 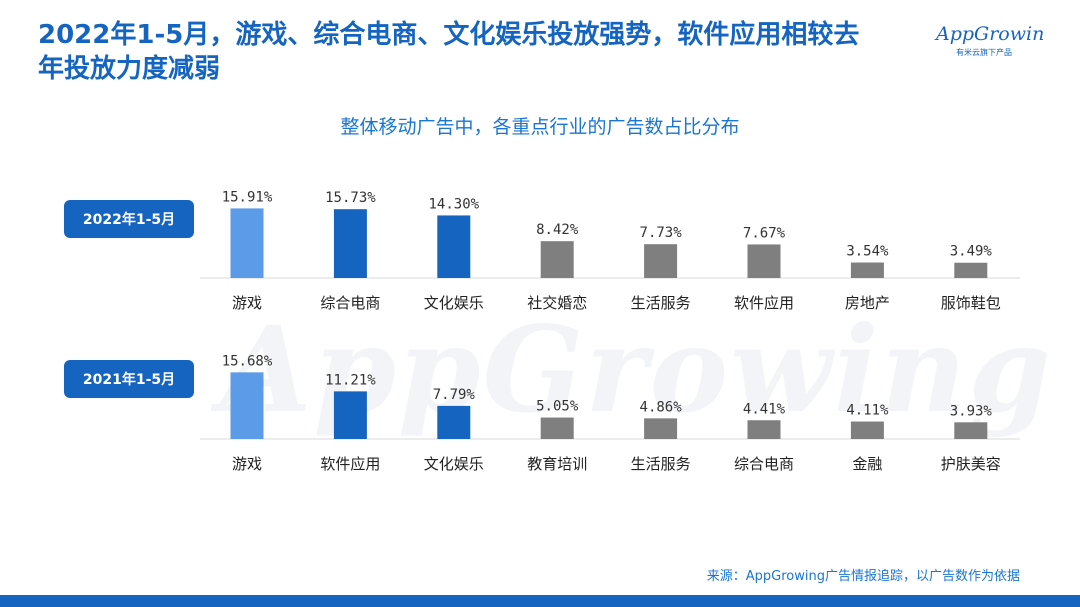 I want to click on data-label: 7.67%, so click(x=764, y=233).